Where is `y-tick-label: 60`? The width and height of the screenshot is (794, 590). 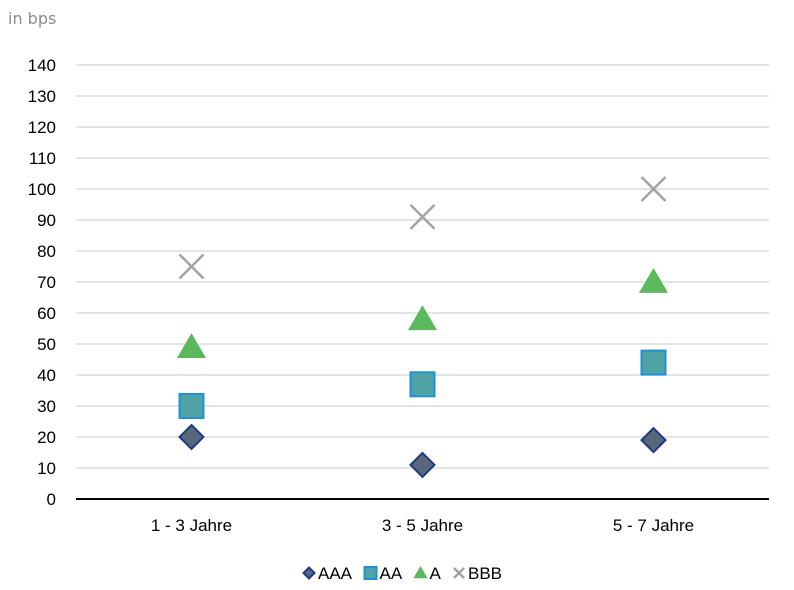 y-tick-label: 60 is located at coordinates (46, 313).